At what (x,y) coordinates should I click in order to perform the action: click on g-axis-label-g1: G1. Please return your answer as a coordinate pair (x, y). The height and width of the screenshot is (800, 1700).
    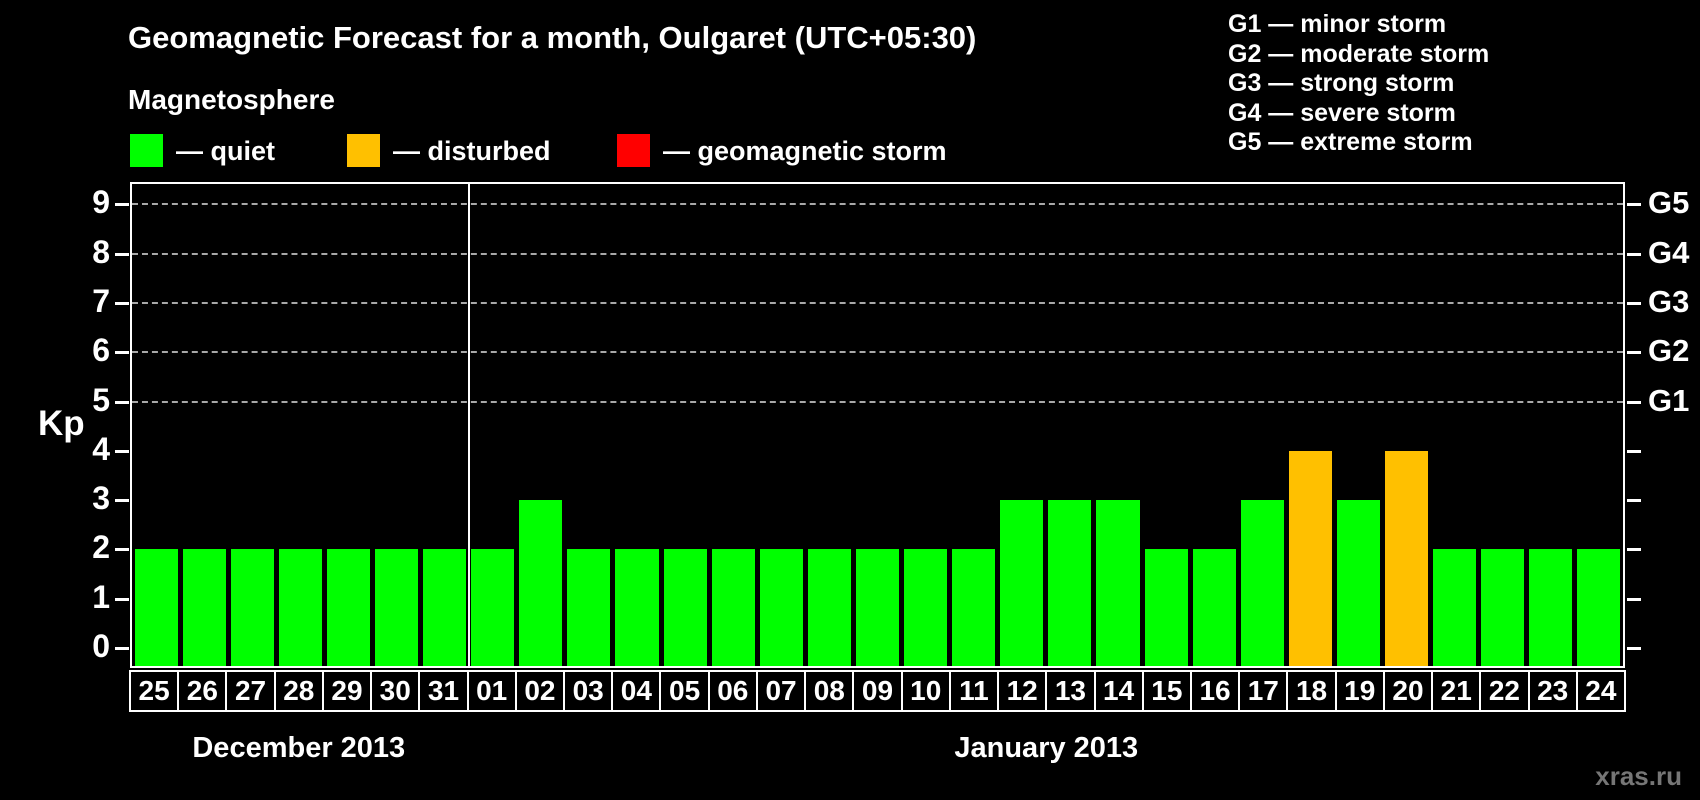
    Looking at the image, I should click on (1669, 400).